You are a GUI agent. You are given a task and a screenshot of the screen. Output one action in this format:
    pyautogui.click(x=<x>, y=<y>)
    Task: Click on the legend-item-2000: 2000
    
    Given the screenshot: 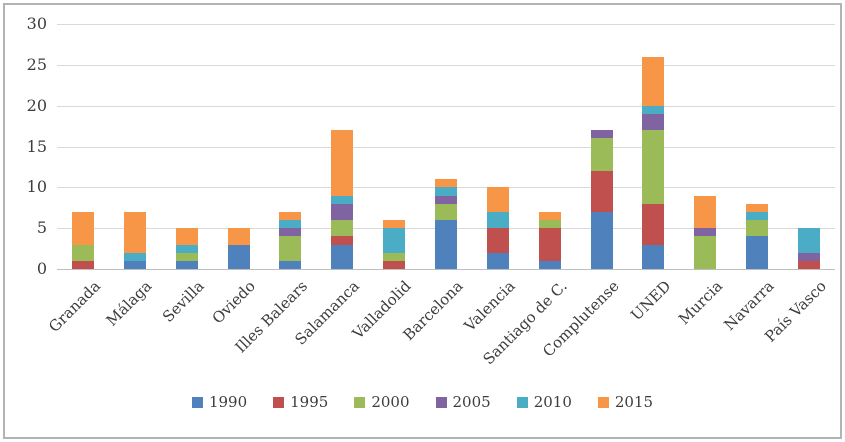 What is the action you would take?
    pyautogui.click(x=382, y=402)
    